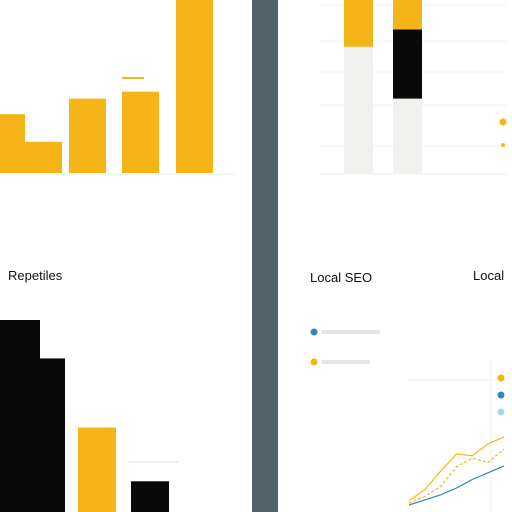 The width and height of the screenshot is (512, 512). I want to click on panel-divider, so click(265, 256).